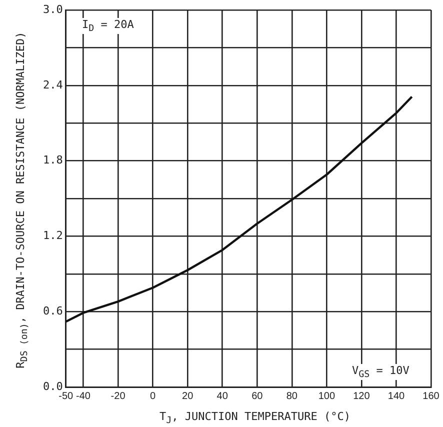 The height and width of the screenshot is (427, 443). I want to click on x-tick-label: 40, so click(222, 396).